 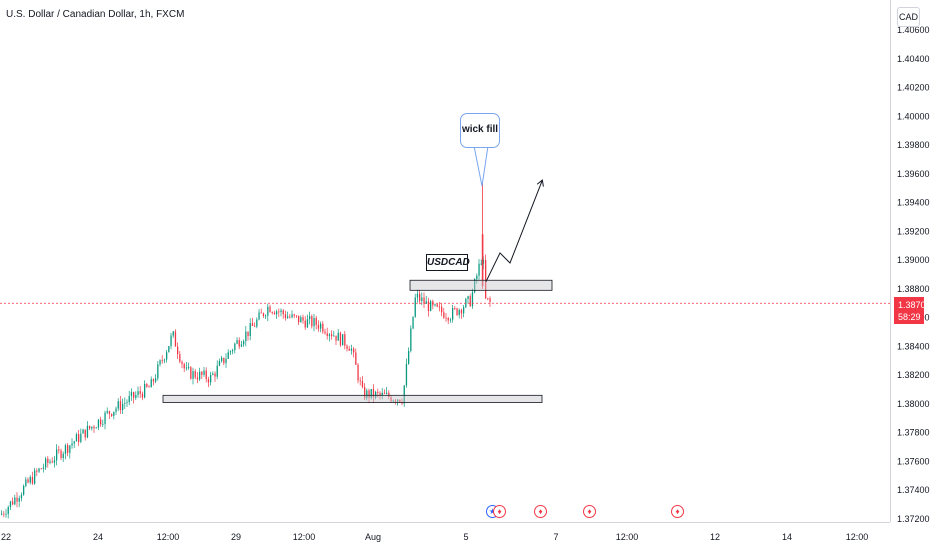 I want to click on wick-fill-candle, so click(x=482, y=235).